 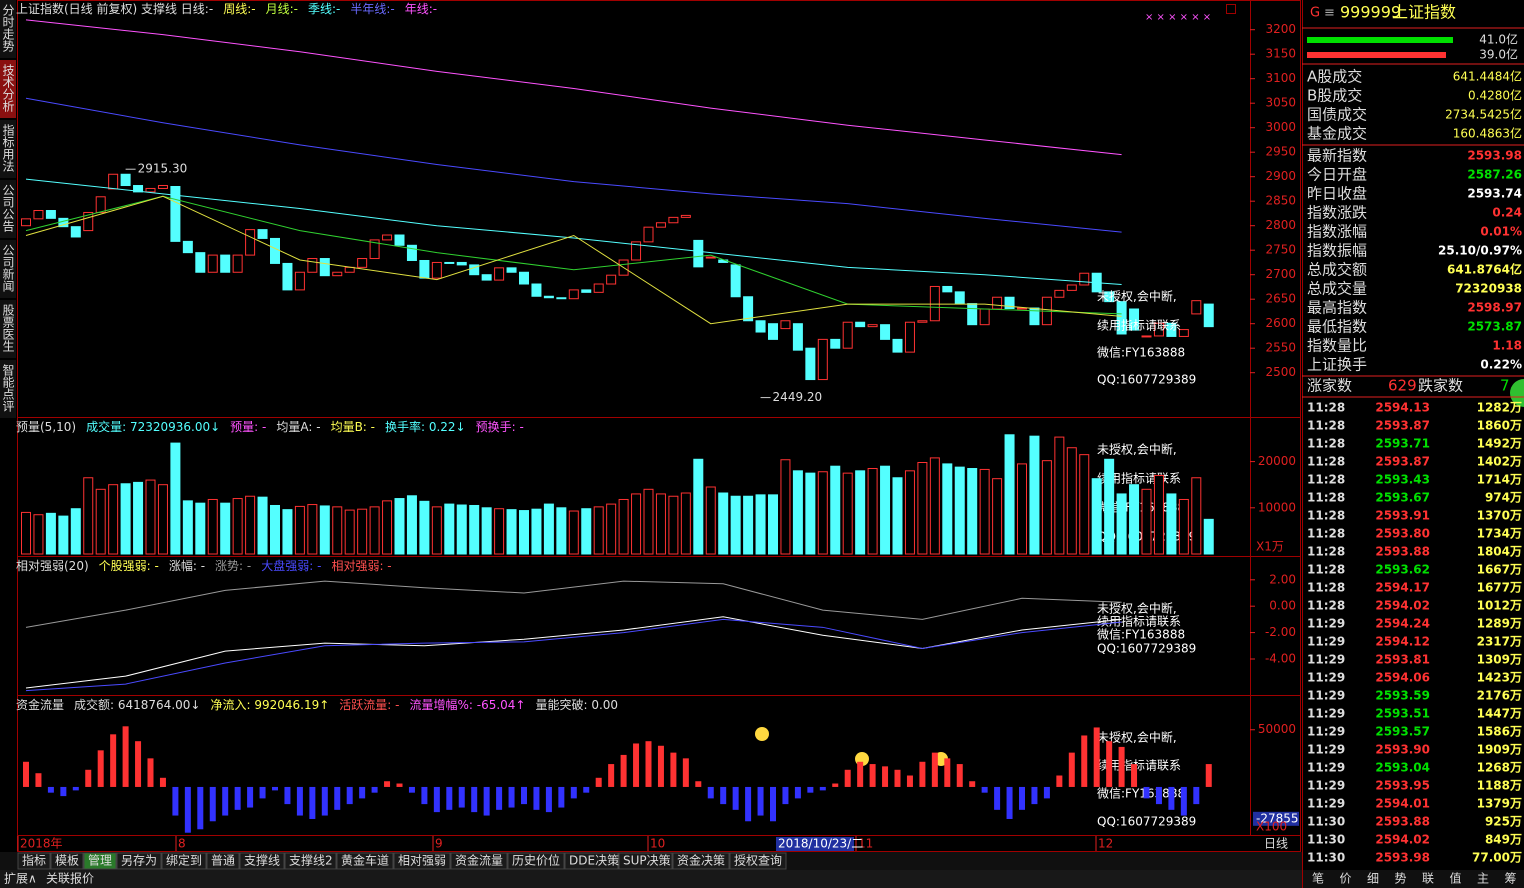 What do you see at coordinates (1231, 9) in the screenshot?
I see `window-button` at bounding box center [1231, 9].